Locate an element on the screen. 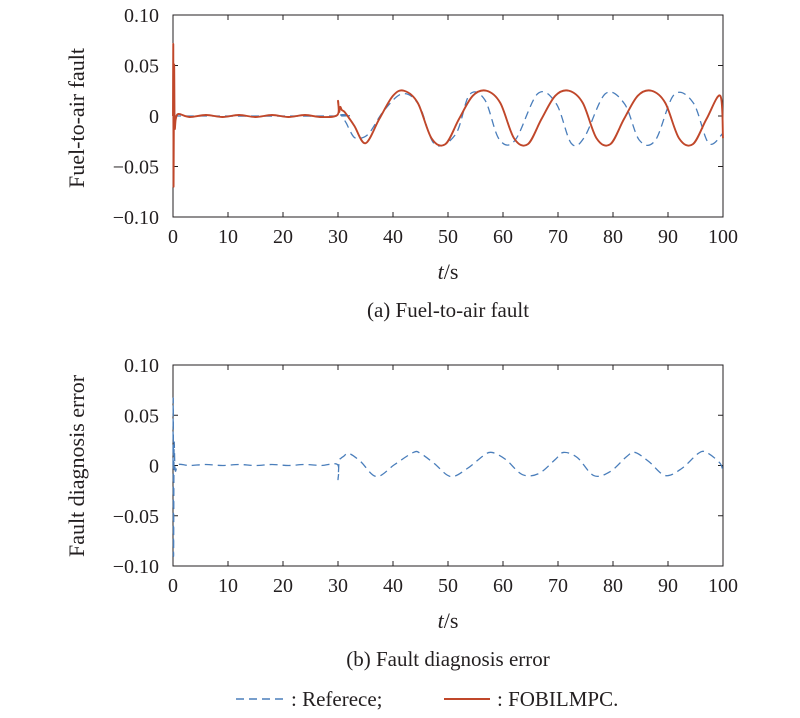  panel-caption-b: (b) Fault diagnosis error is located at coordinates (448, 659).